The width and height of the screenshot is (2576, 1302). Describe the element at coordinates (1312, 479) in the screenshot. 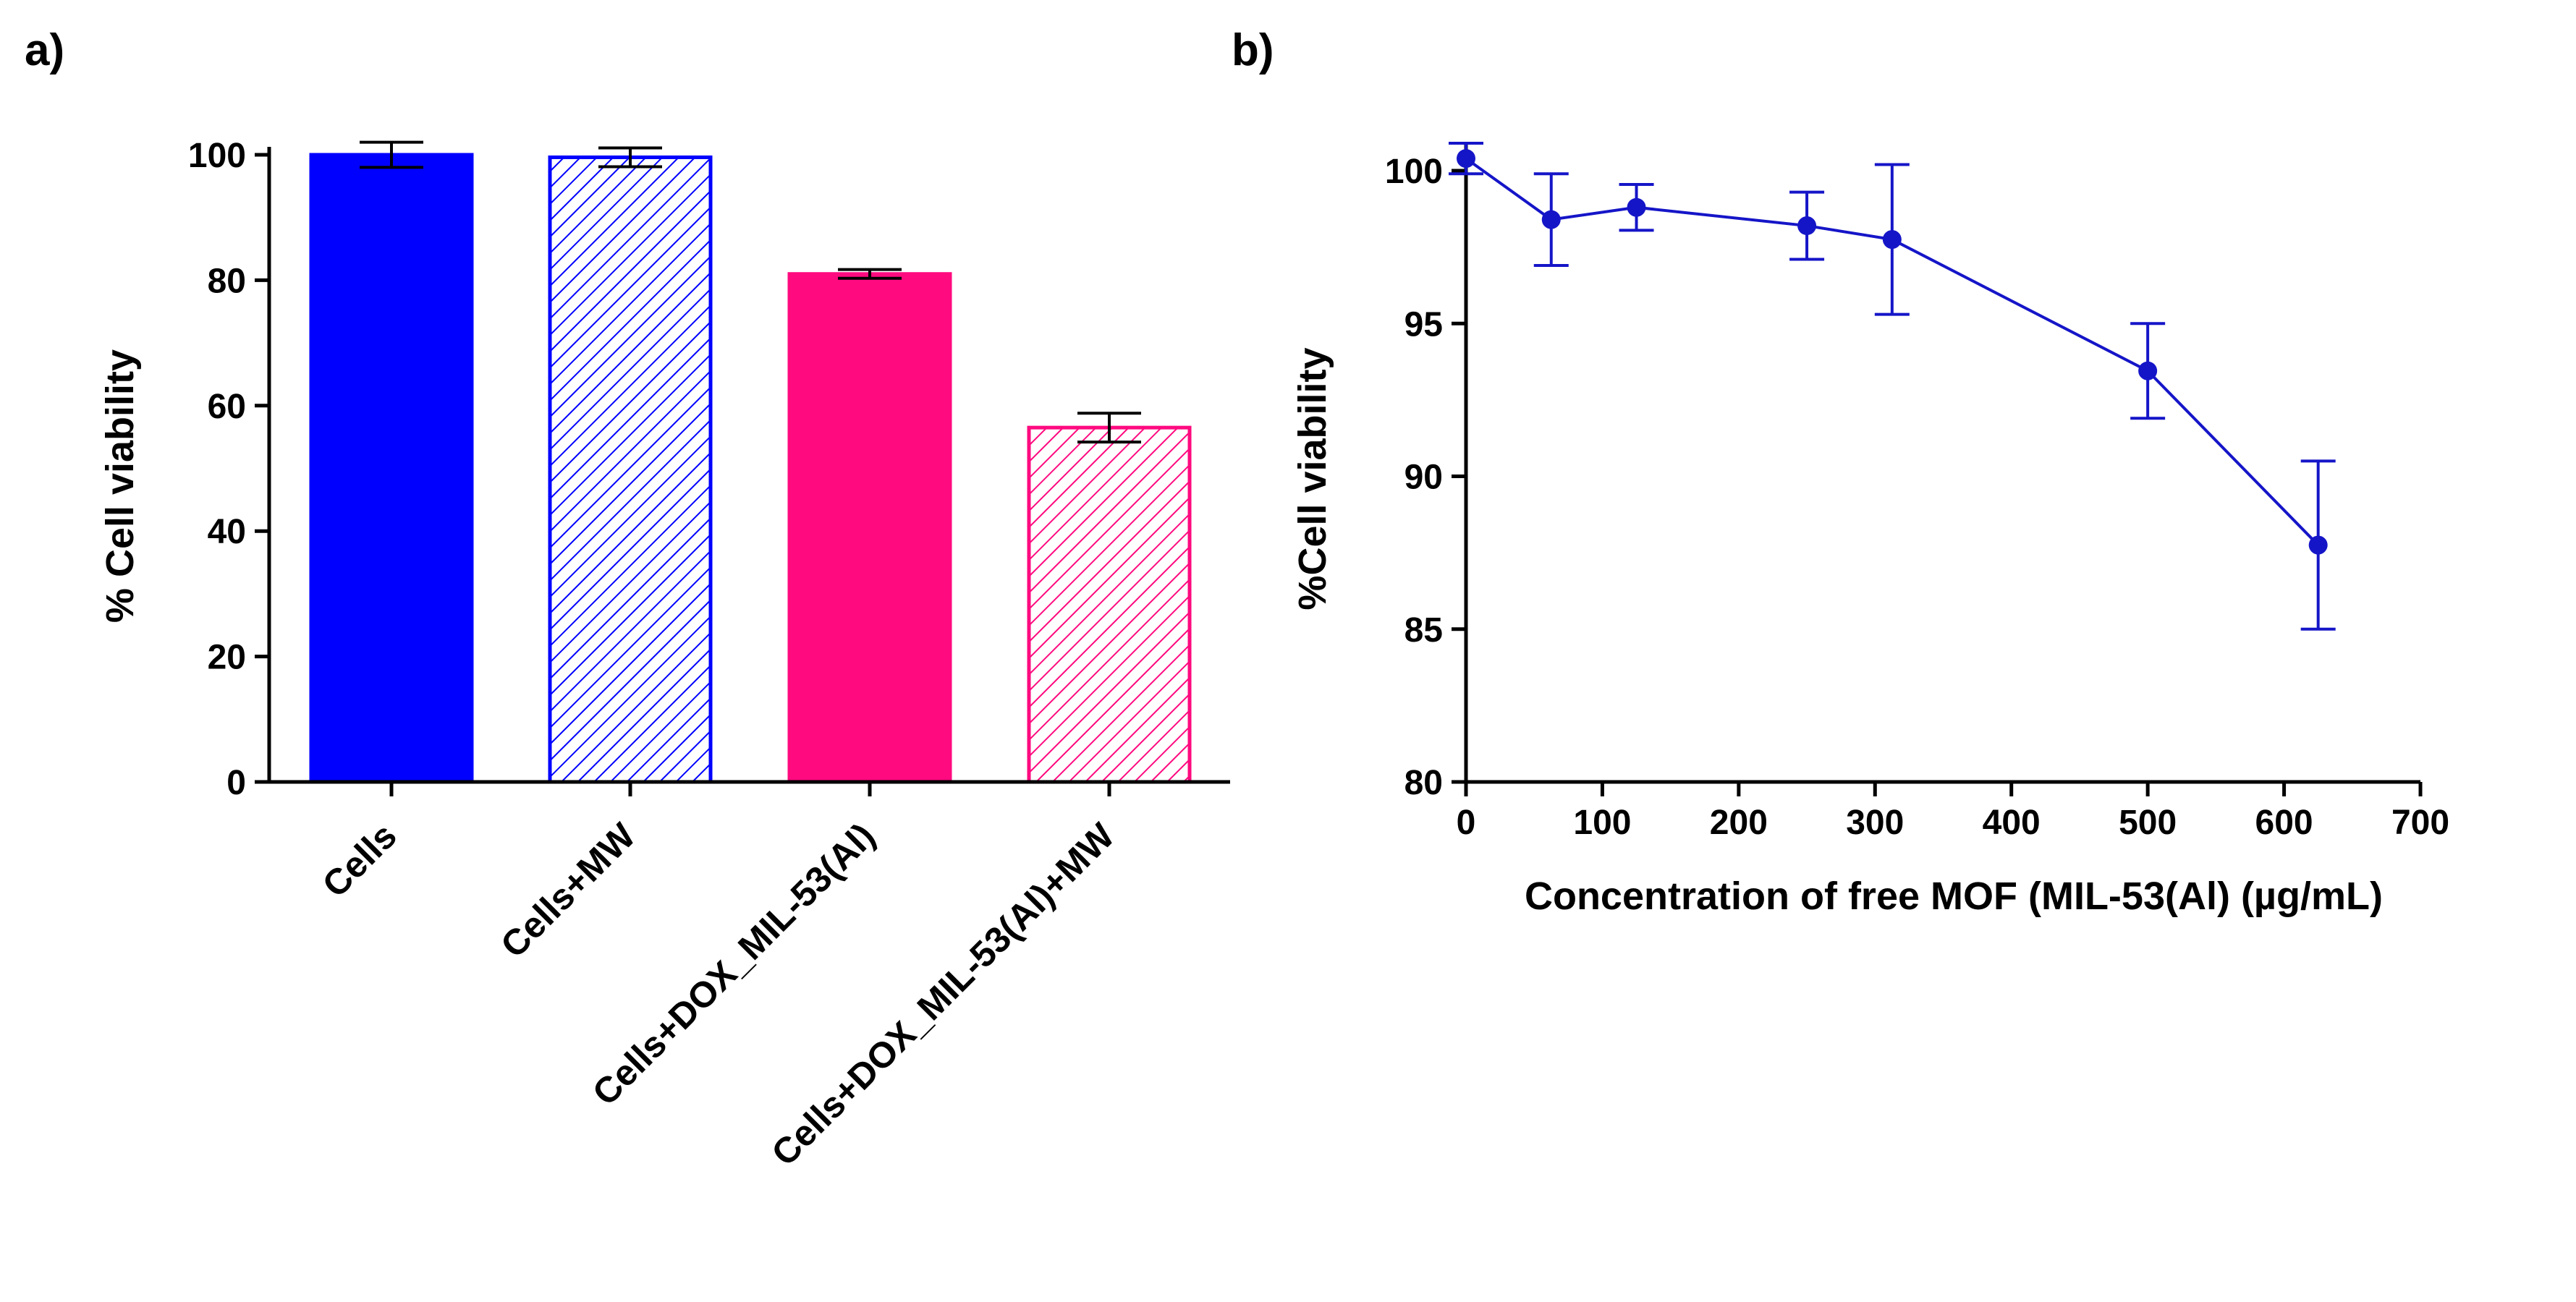

I see `line-y-axis-title: %Cell viability` at that location.